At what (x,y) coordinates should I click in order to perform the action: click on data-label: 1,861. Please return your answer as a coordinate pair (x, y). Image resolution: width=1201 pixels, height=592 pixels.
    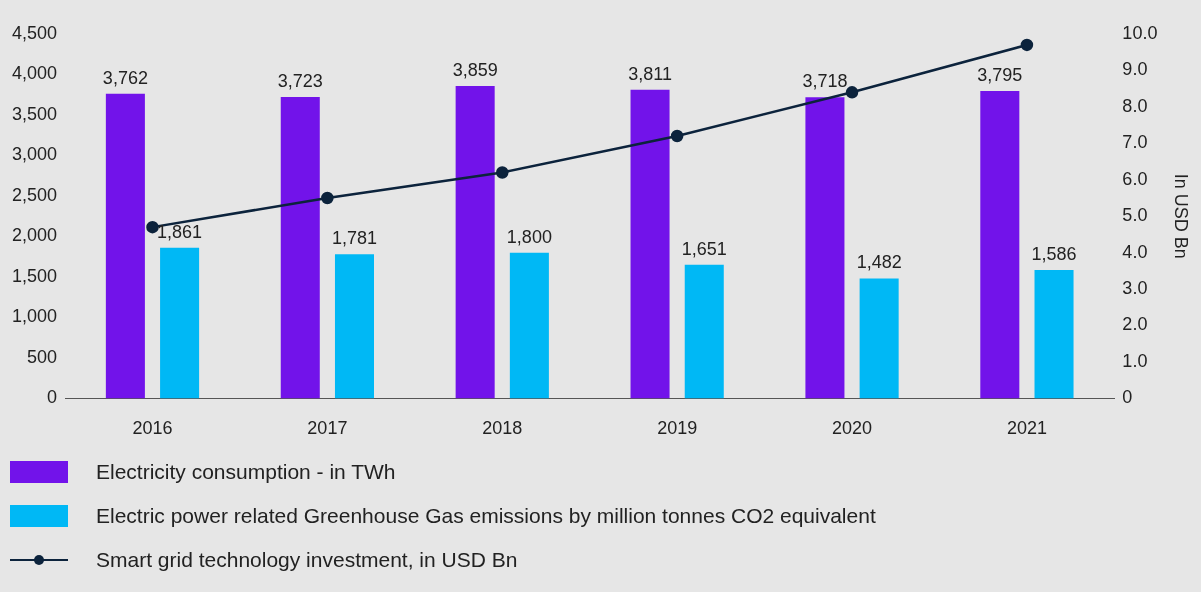
    Looking at the image, I should click on (180, 231).